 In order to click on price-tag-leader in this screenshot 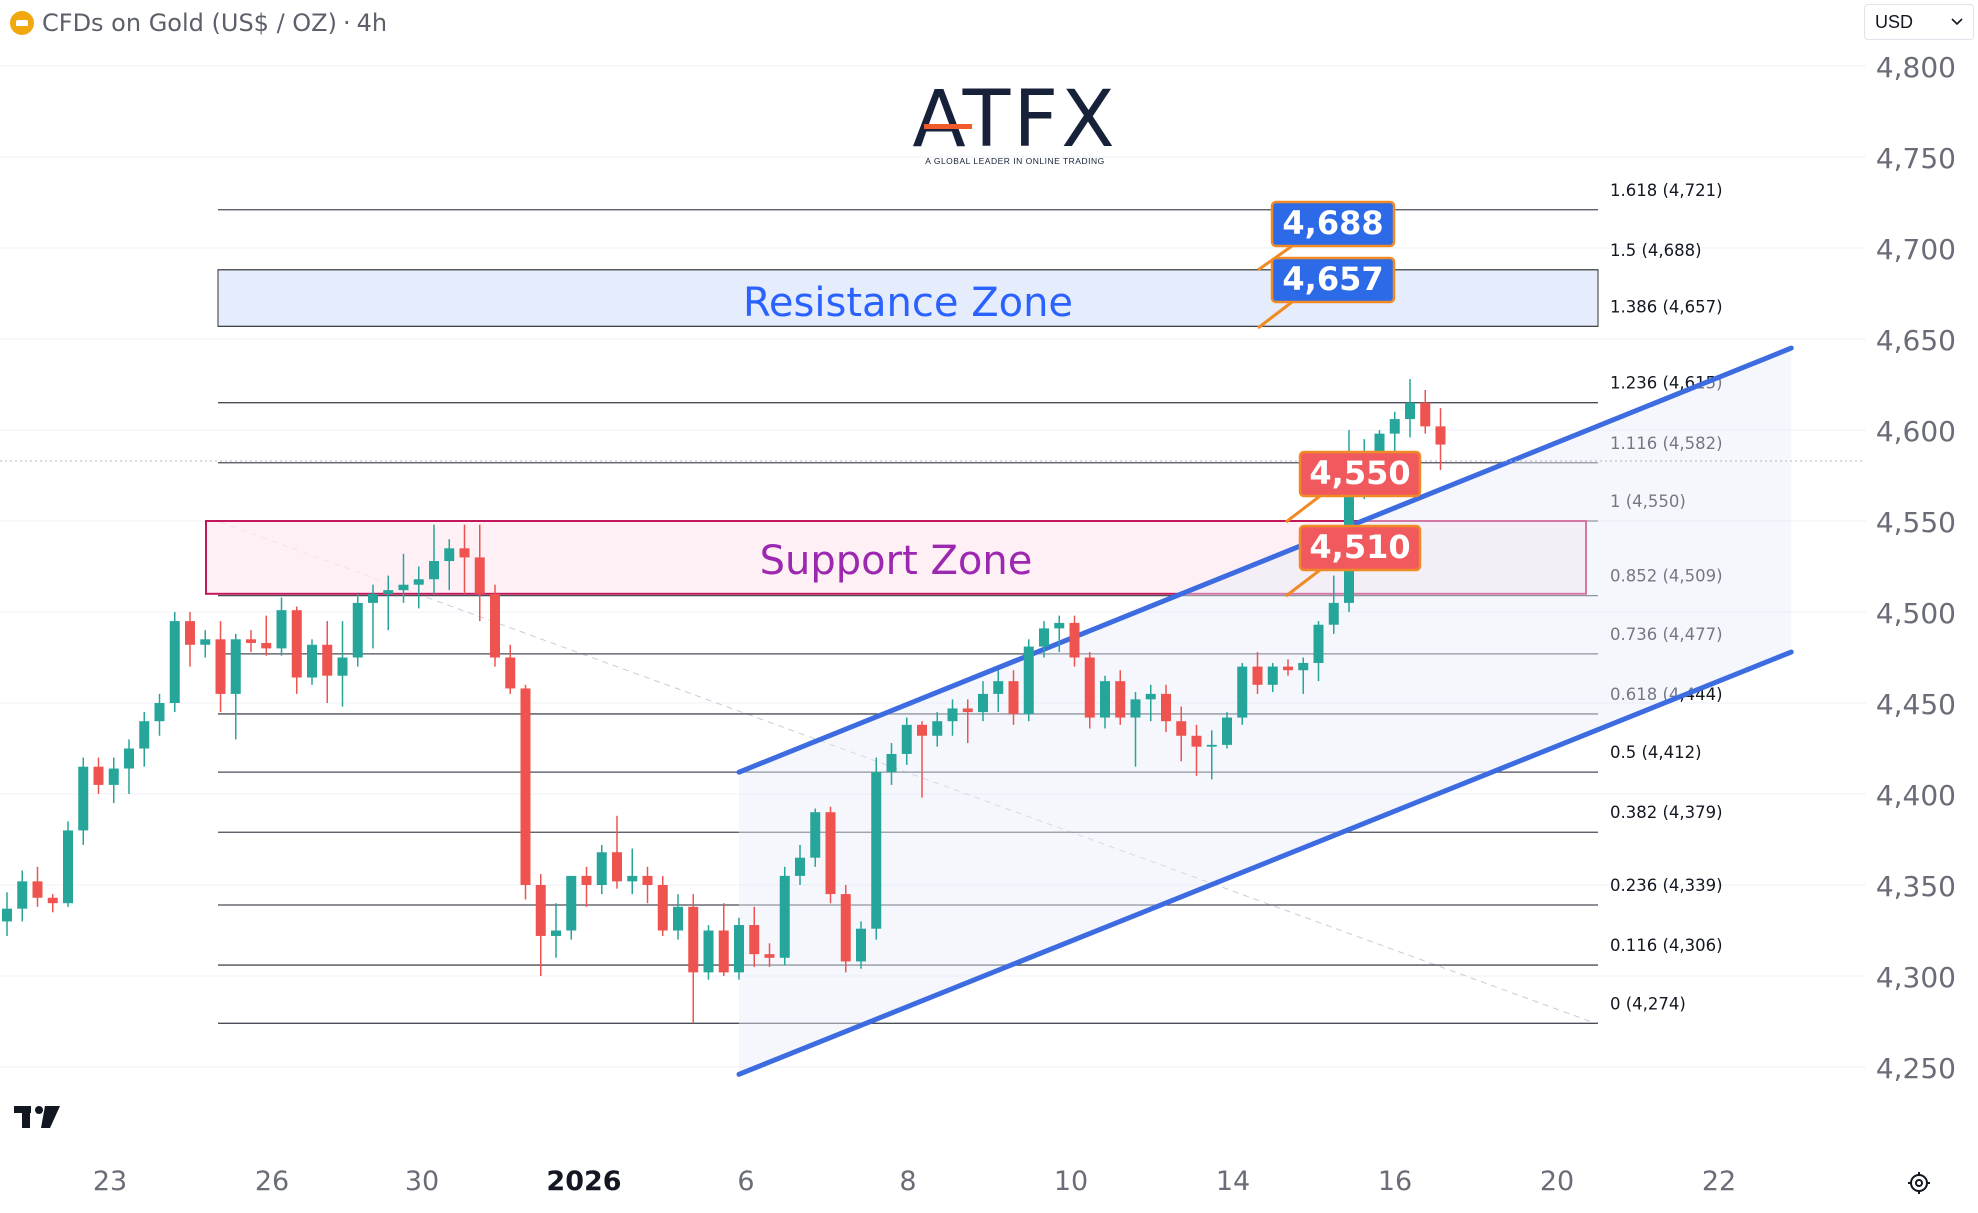, I will do `click(1303, 509)`.